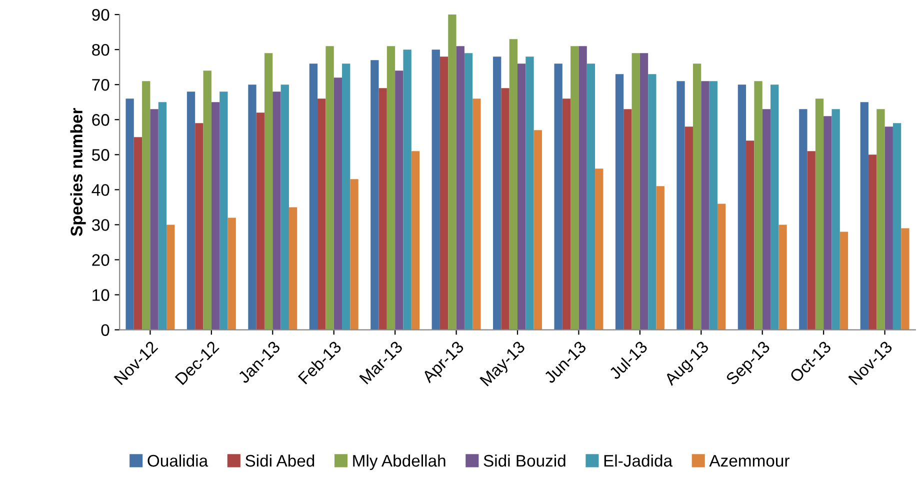  What do you see at coordinates (101, 120) in the screenshot?
I see `y-tick-label: 60` at bounding box center [101, 120].